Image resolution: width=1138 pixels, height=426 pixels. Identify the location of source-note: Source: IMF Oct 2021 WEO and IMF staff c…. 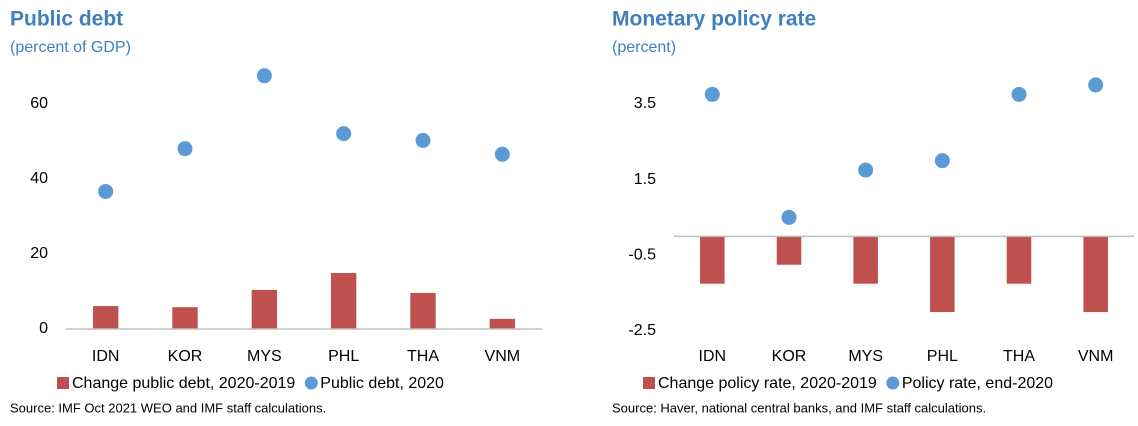
(168, 407).